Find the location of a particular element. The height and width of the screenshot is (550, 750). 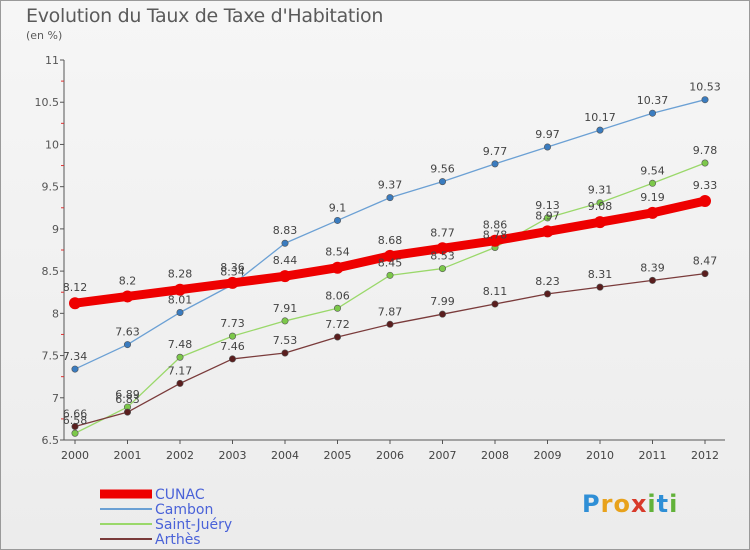

y-tick-label: 10.5 is located at coordinates (47, 102).